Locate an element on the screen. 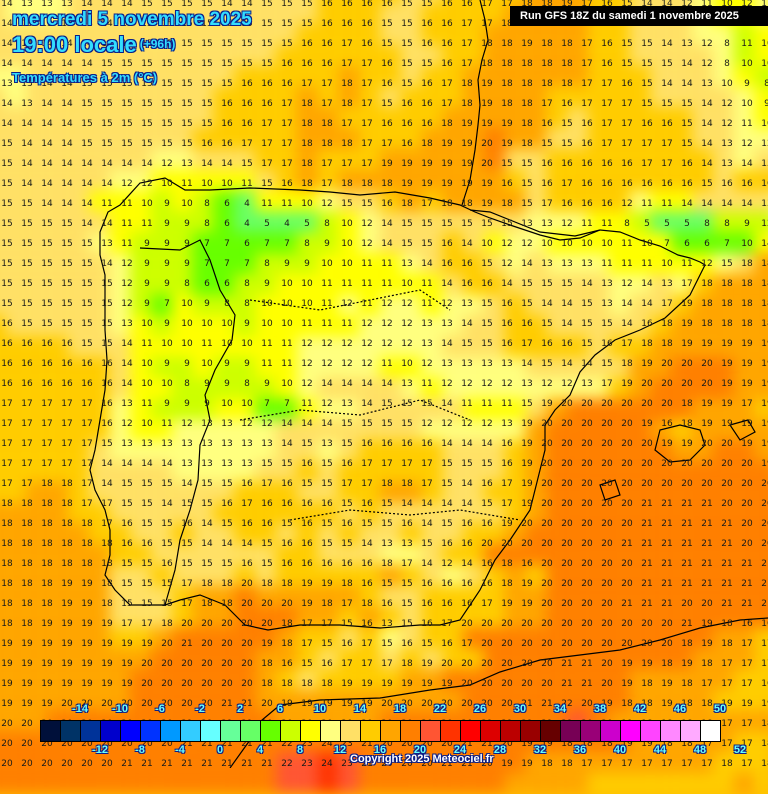 This screenshot has width=768, height=794. grid-value: 4 is located at coordinates (287, 224).